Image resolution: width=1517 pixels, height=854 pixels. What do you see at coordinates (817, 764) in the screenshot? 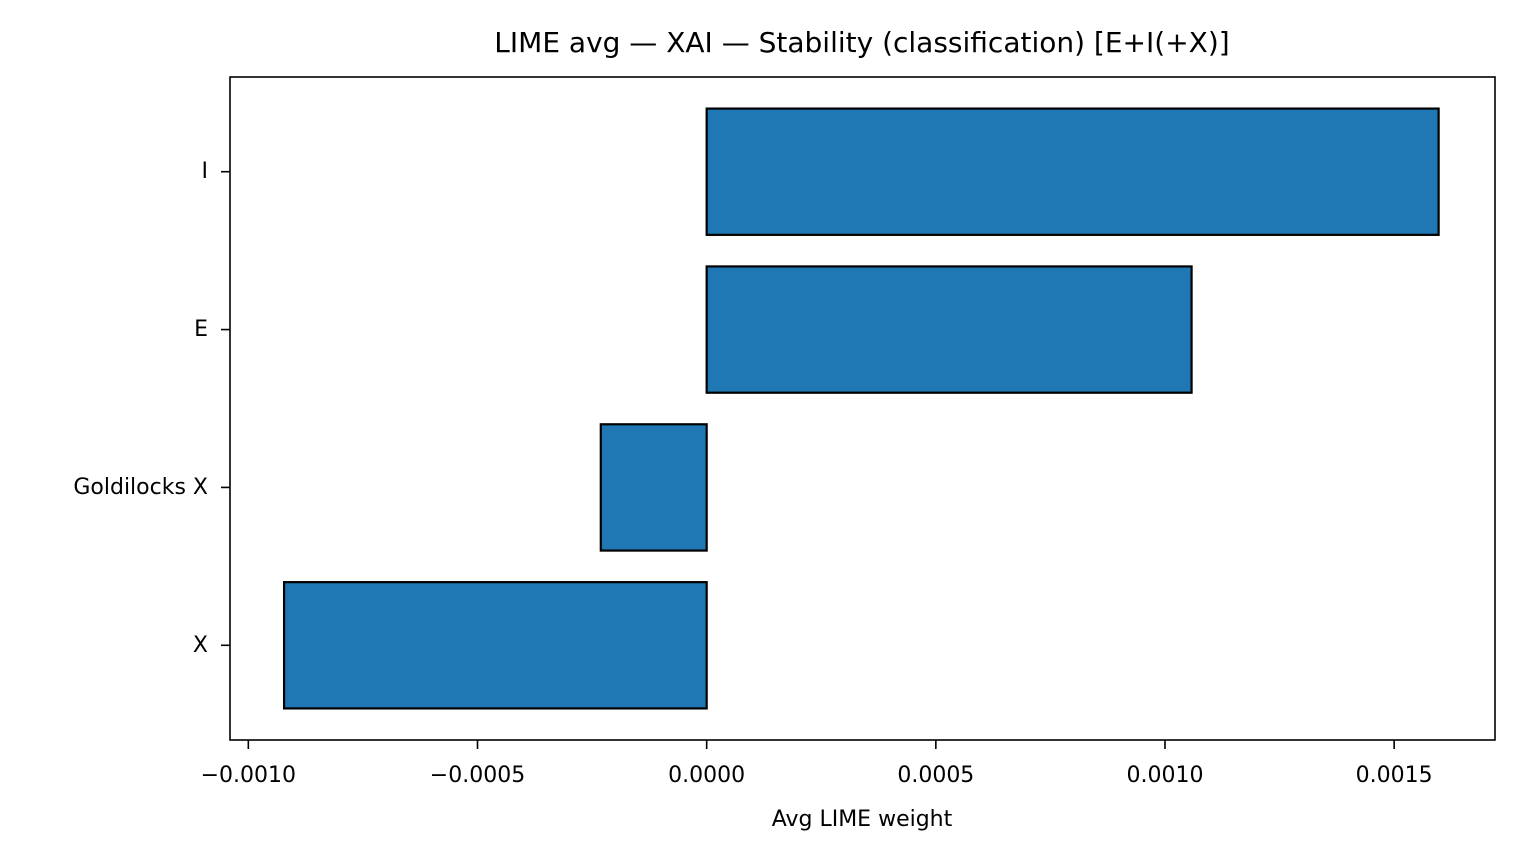
I see `x-axis: −0.0010 −0.0005 0.0000 0.0005 0.0010 0.0015` at bounding box center [817, 764].